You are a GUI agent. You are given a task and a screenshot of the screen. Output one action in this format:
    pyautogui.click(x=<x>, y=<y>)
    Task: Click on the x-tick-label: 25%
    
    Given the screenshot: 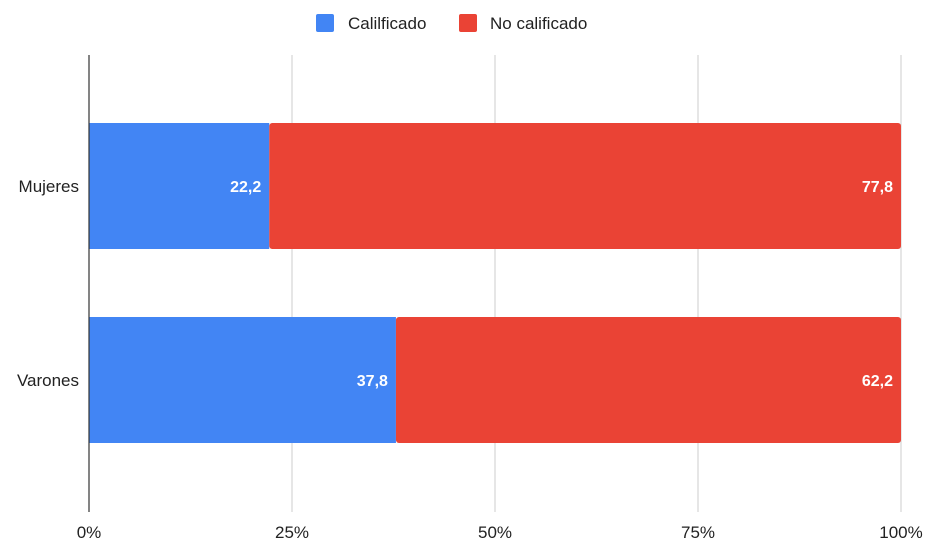 What is the action you would take?
    pyautogui.click(x=292, y=532)
    